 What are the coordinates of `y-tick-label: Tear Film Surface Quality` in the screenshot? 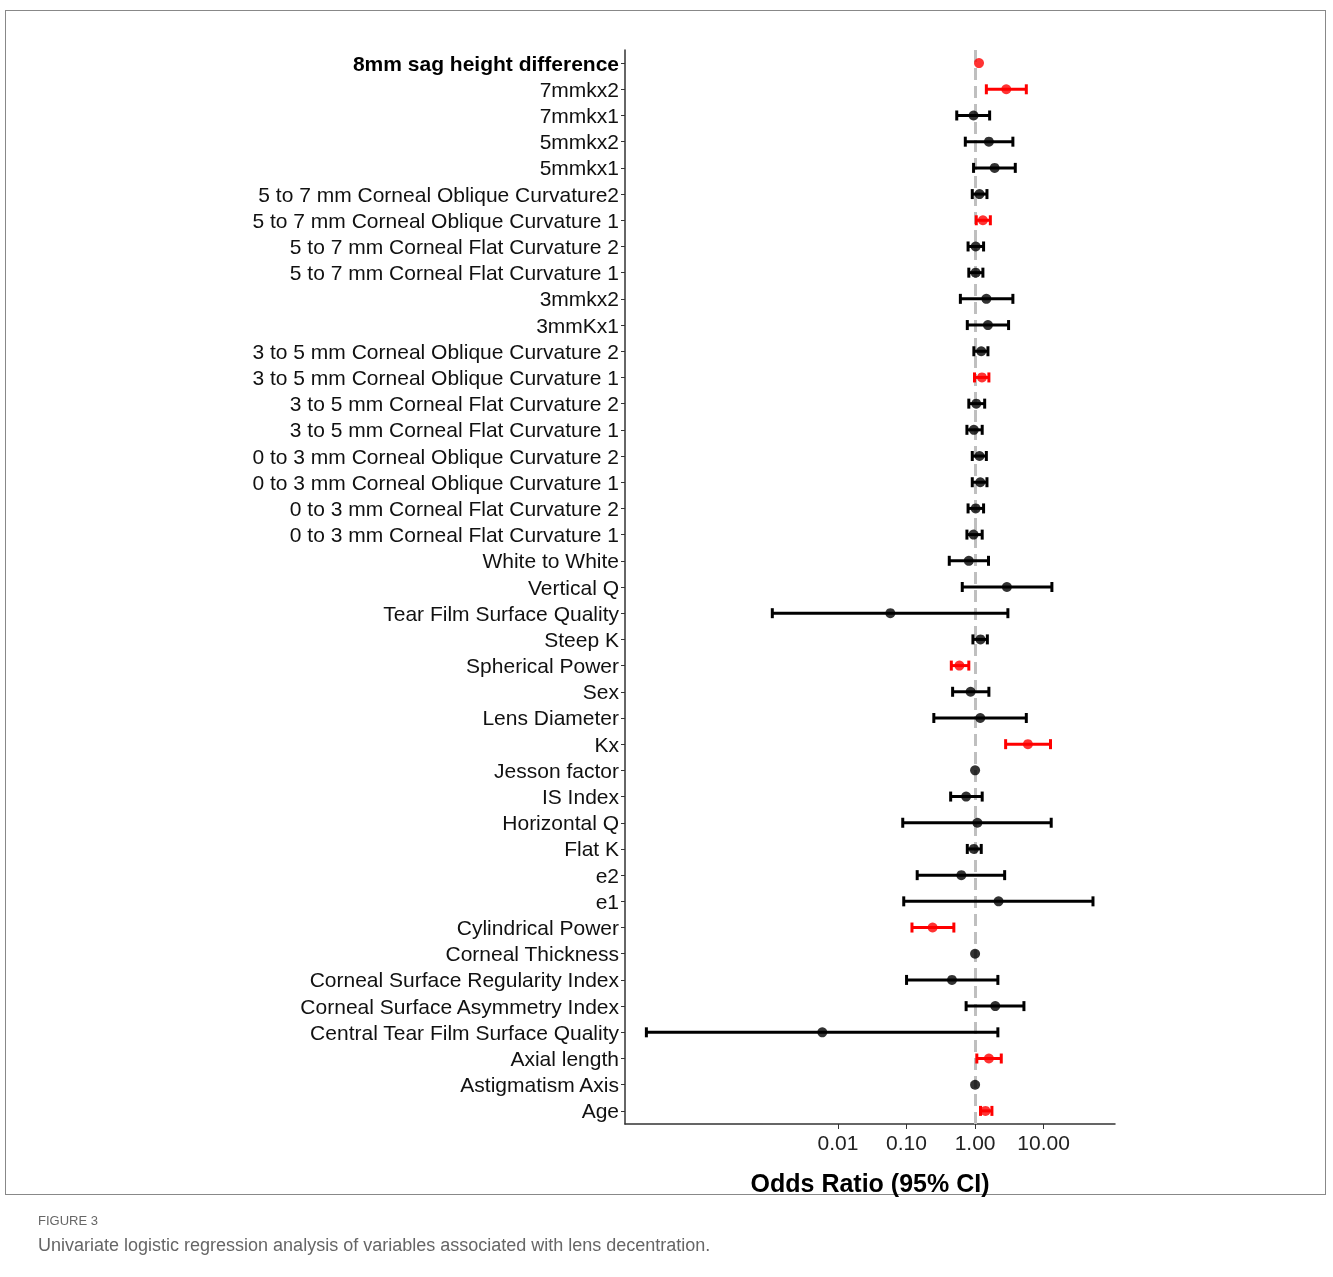 It's located at (501, 613).